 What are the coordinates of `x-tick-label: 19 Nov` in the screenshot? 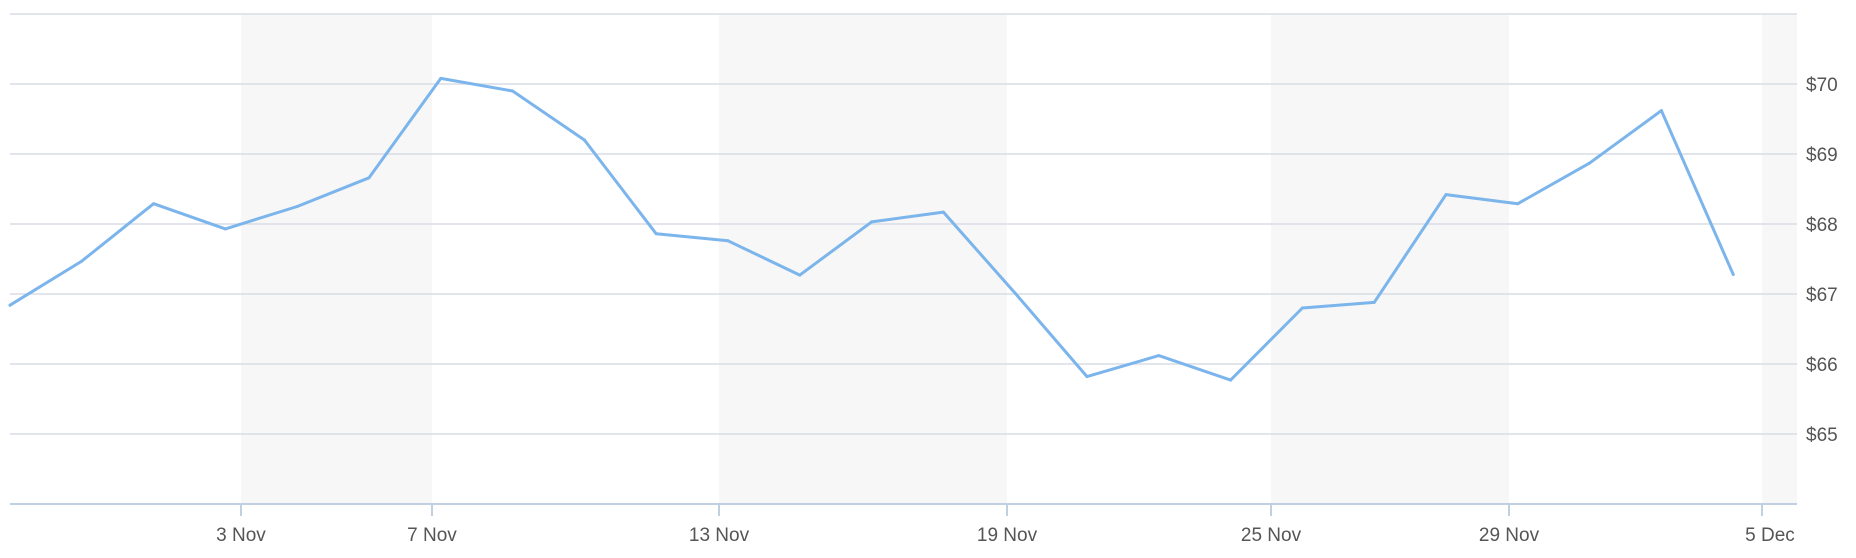 It's located at (1007, 535).